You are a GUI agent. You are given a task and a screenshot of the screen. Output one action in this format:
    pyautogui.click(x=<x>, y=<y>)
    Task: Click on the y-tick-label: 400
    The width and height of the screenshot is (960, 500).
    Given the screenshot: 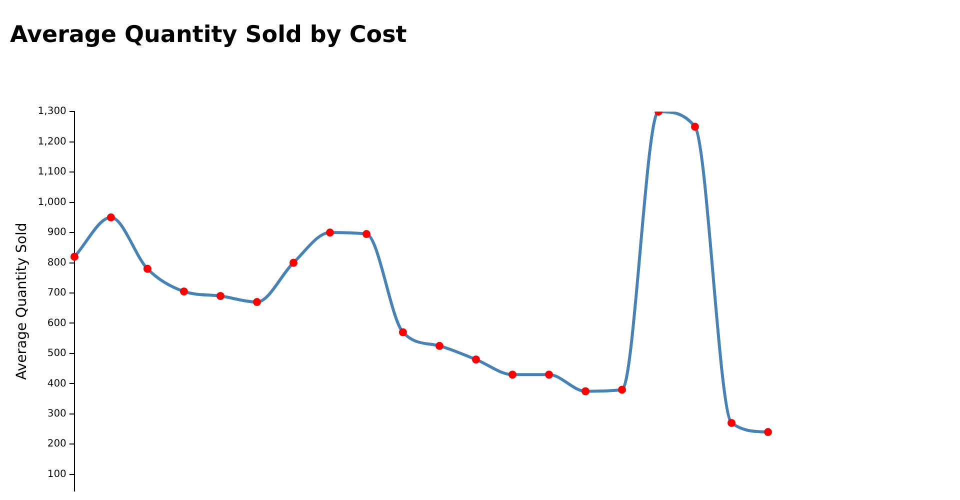 What is the action you would take?
    pyautogui.click(x=56, y=384)
    